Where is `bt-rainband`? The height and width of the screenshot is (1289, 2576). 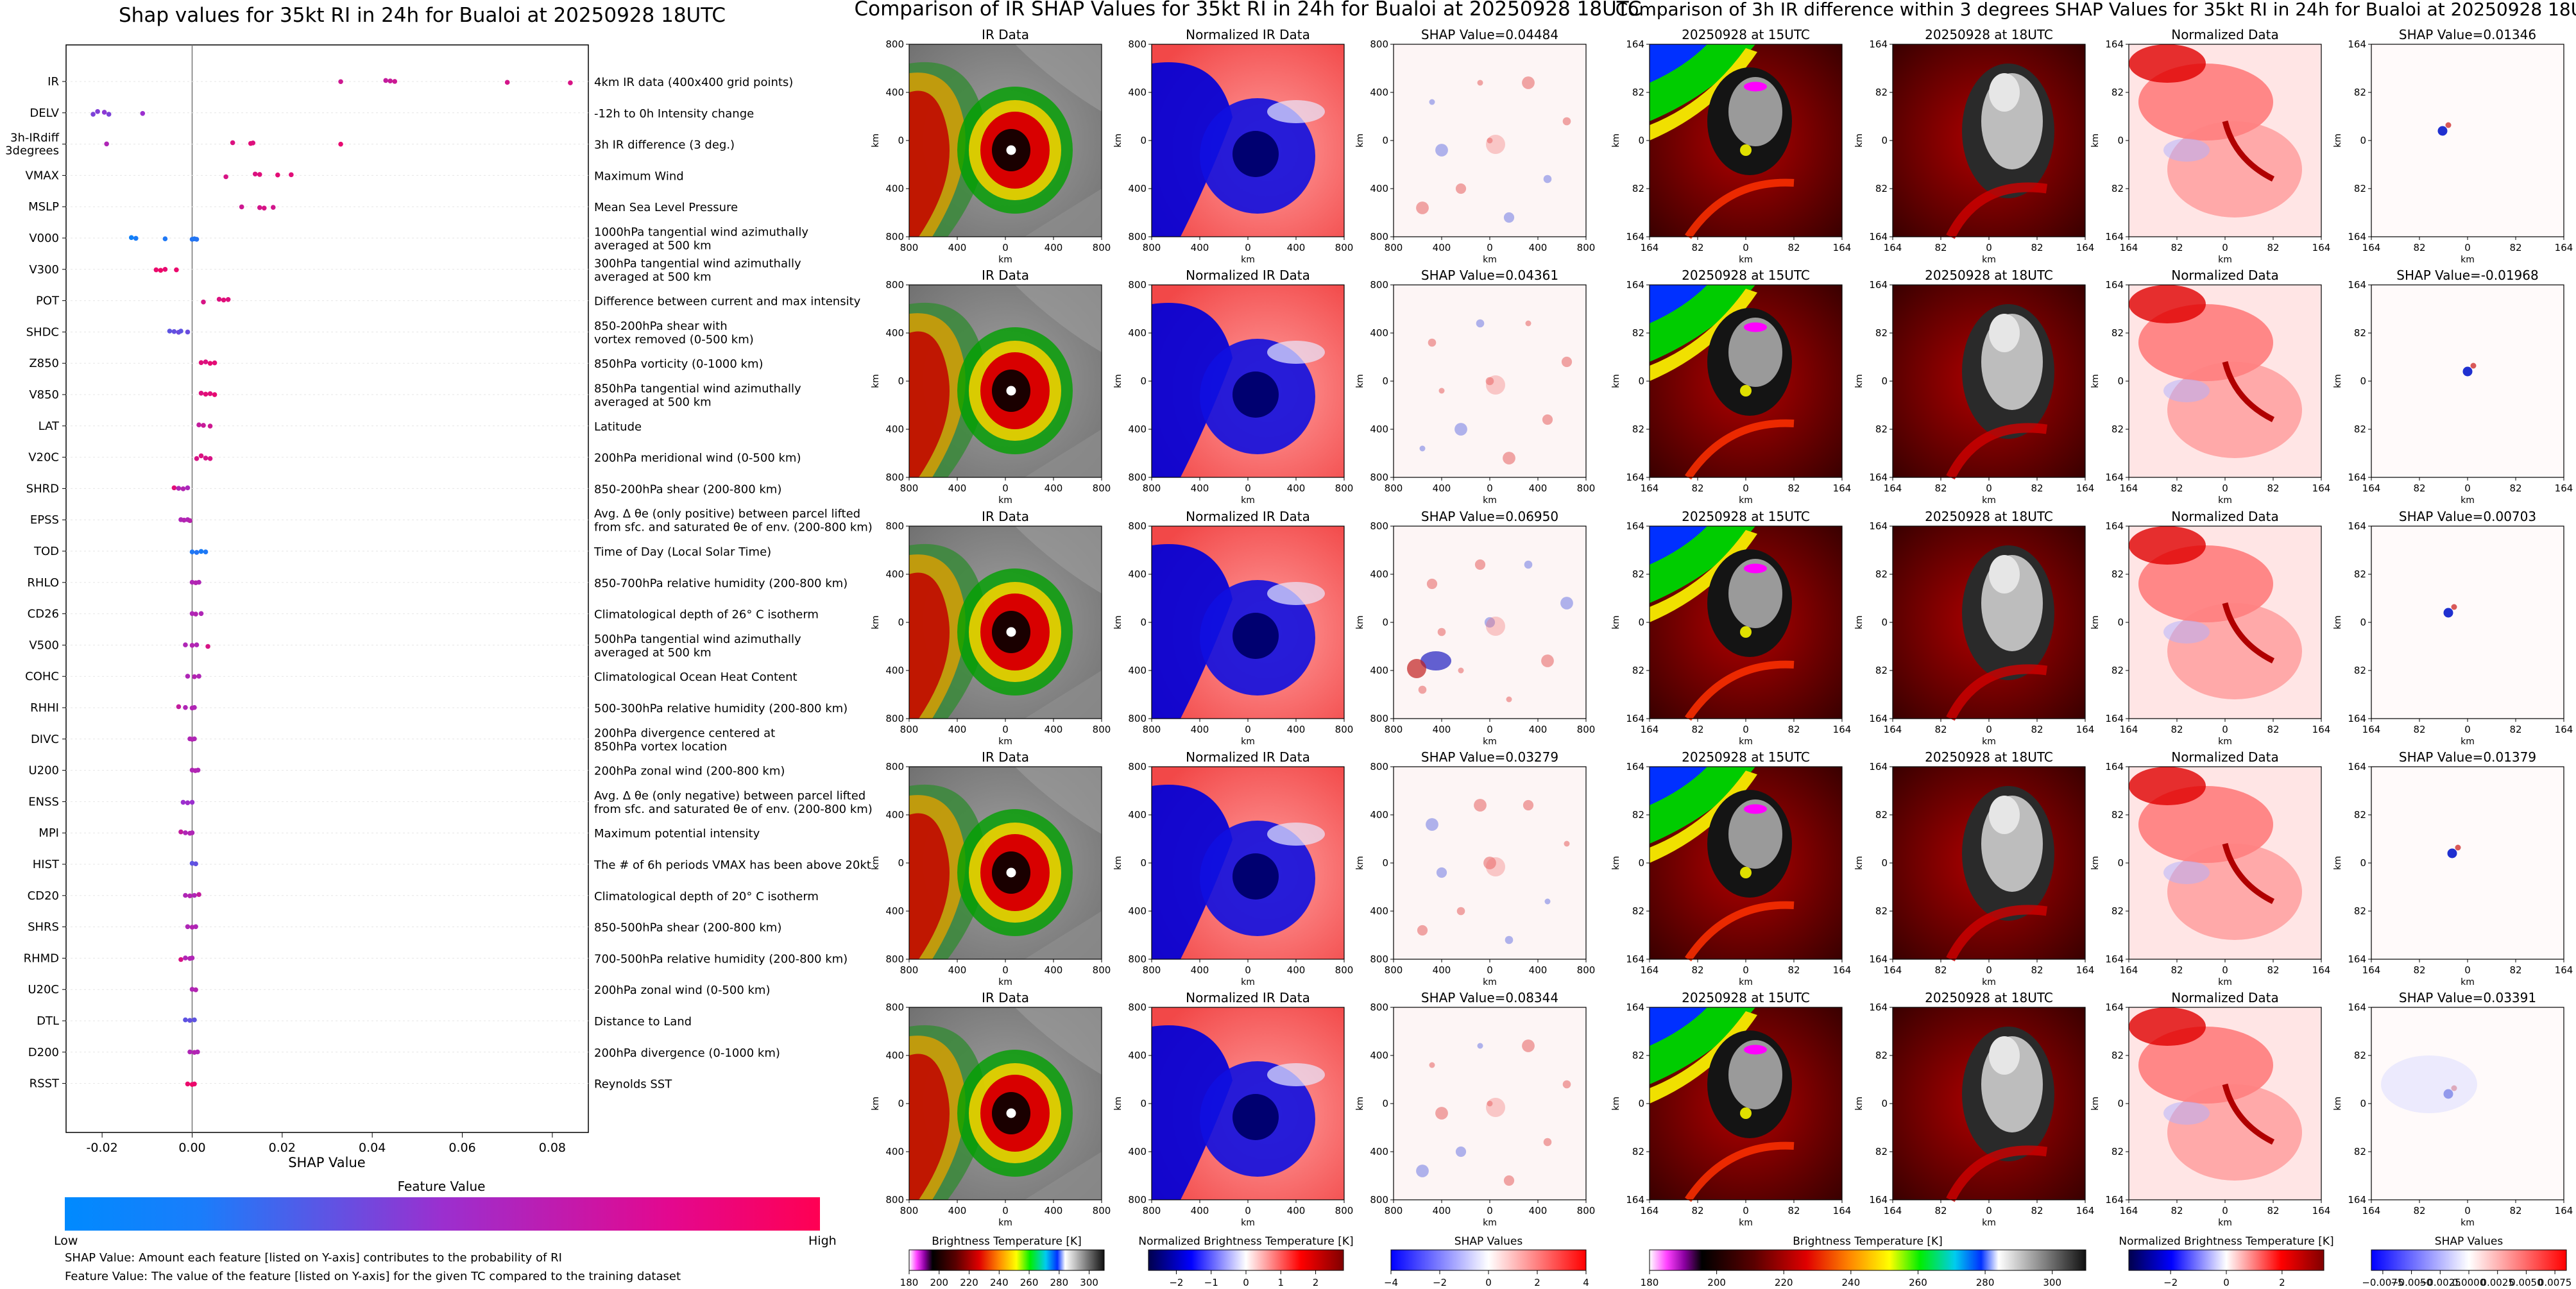 bt-rainband is located at coordinates (1740, 449).